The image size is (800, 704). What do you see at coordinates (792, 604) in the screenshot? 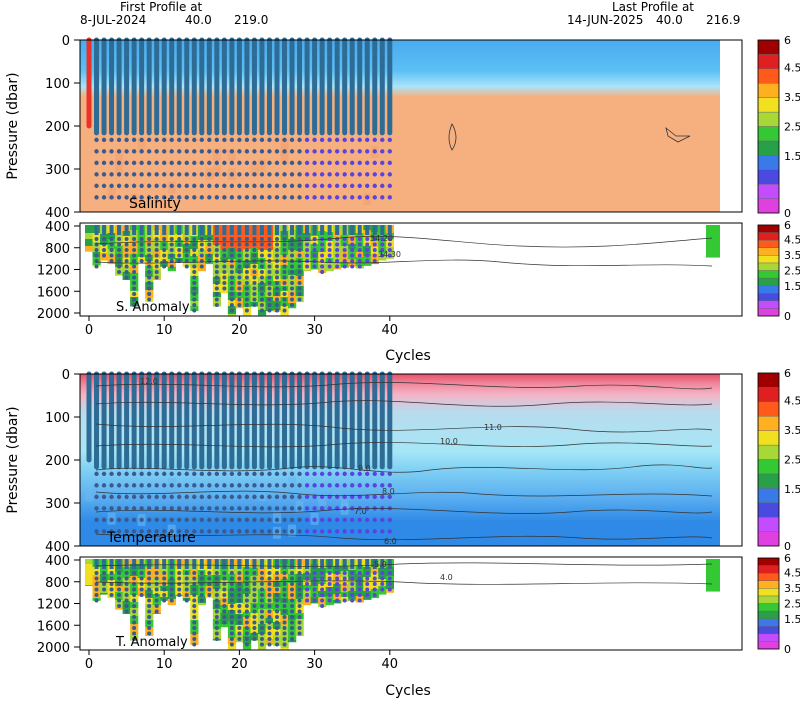
I see `colorbar-tick-label: 2.5` at bounding box center [792, 604].